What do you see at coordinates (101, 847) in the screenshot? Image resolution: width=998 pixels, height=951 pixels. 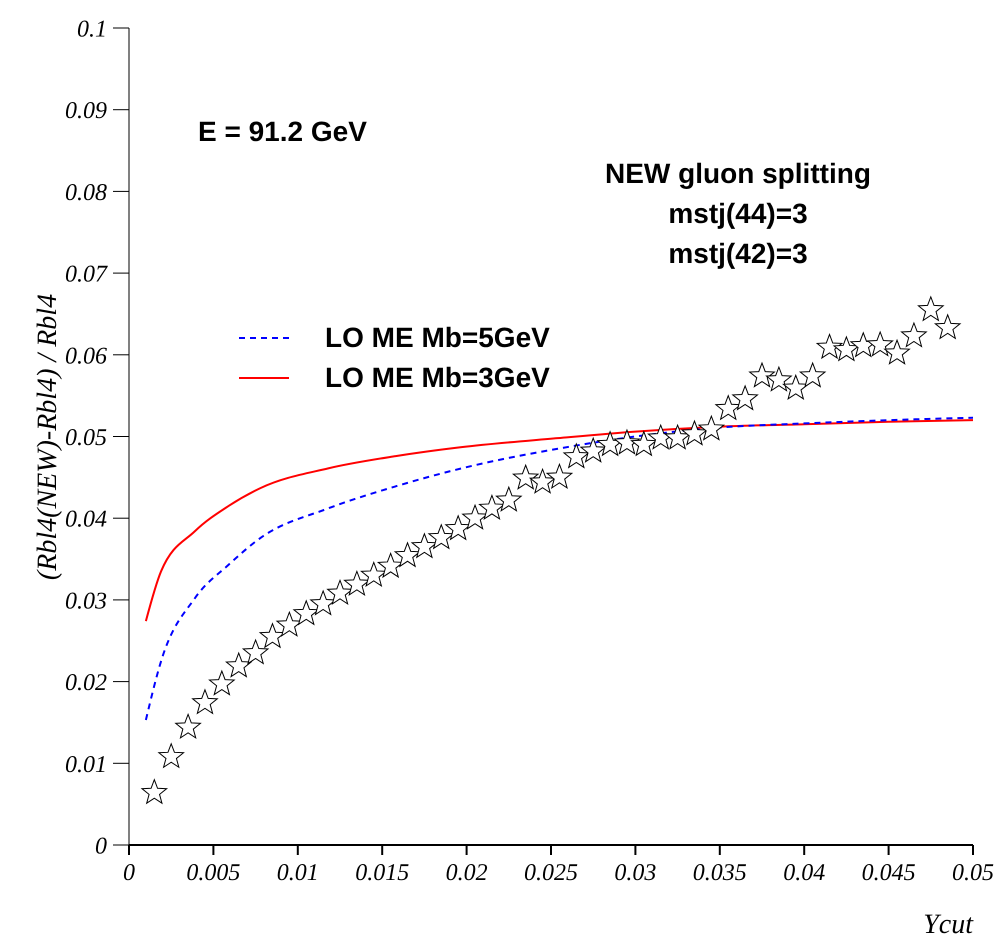 I see `y-tick-label: 0` at bounding box center [101, 847].